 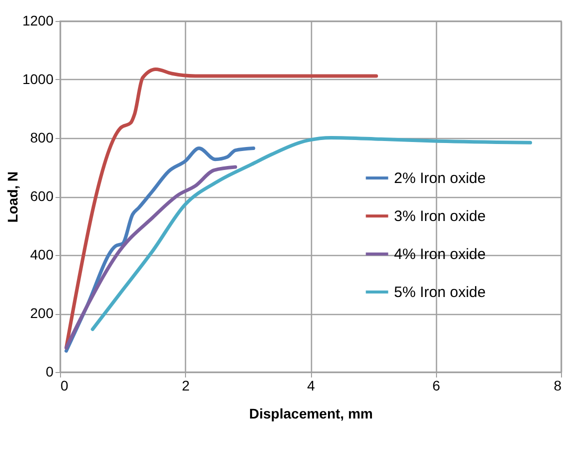 I want to click on y-axis-title: Load, N, so click(x=12, y=197).